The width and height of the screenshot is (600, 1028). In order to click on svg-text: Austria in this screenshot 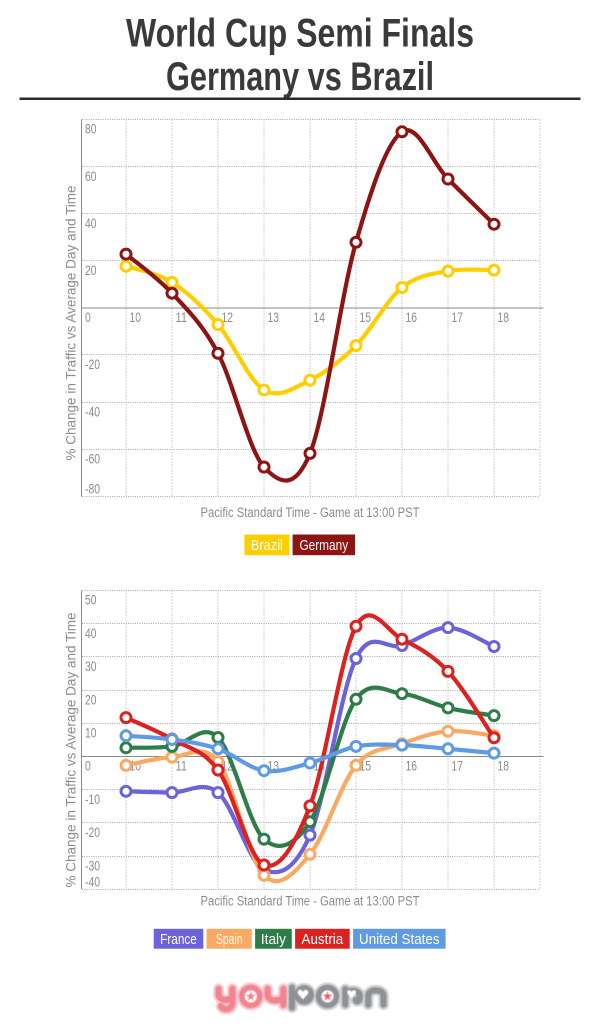, I will do `click(323, 940)`.